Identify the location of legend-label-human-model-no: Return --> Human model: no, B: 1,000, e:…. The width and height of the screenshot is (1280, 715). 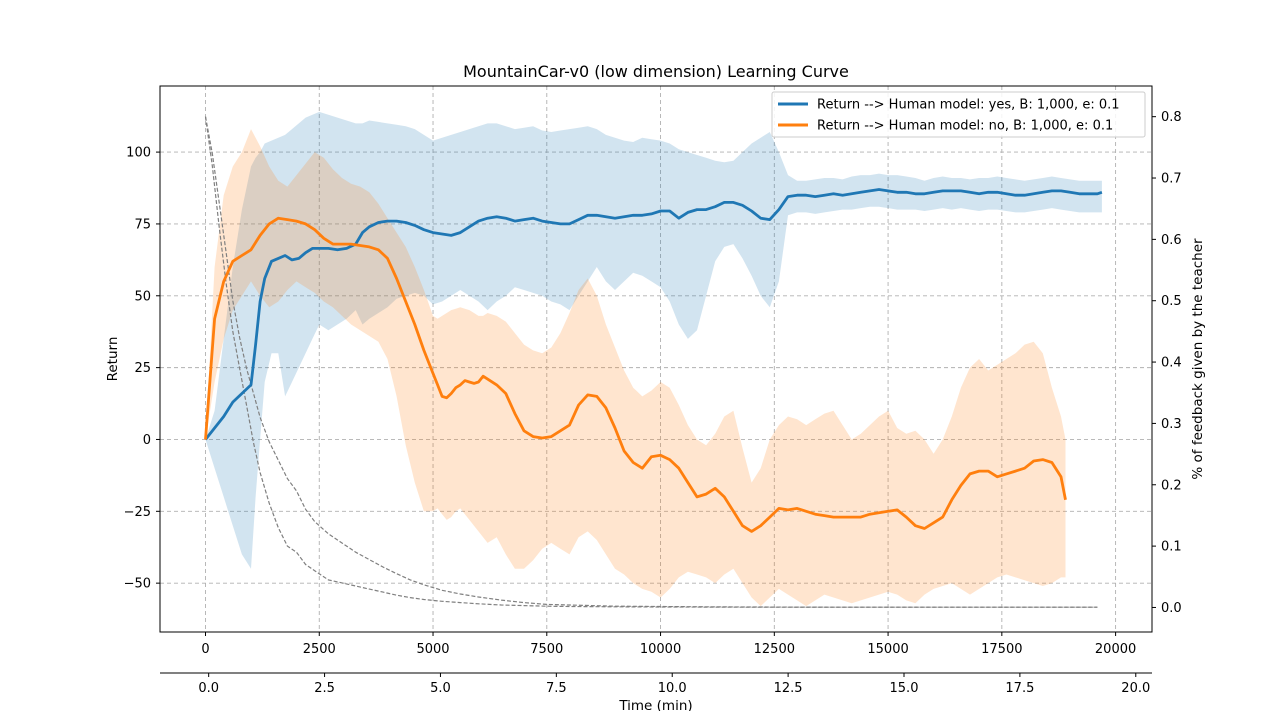
(965, 126).